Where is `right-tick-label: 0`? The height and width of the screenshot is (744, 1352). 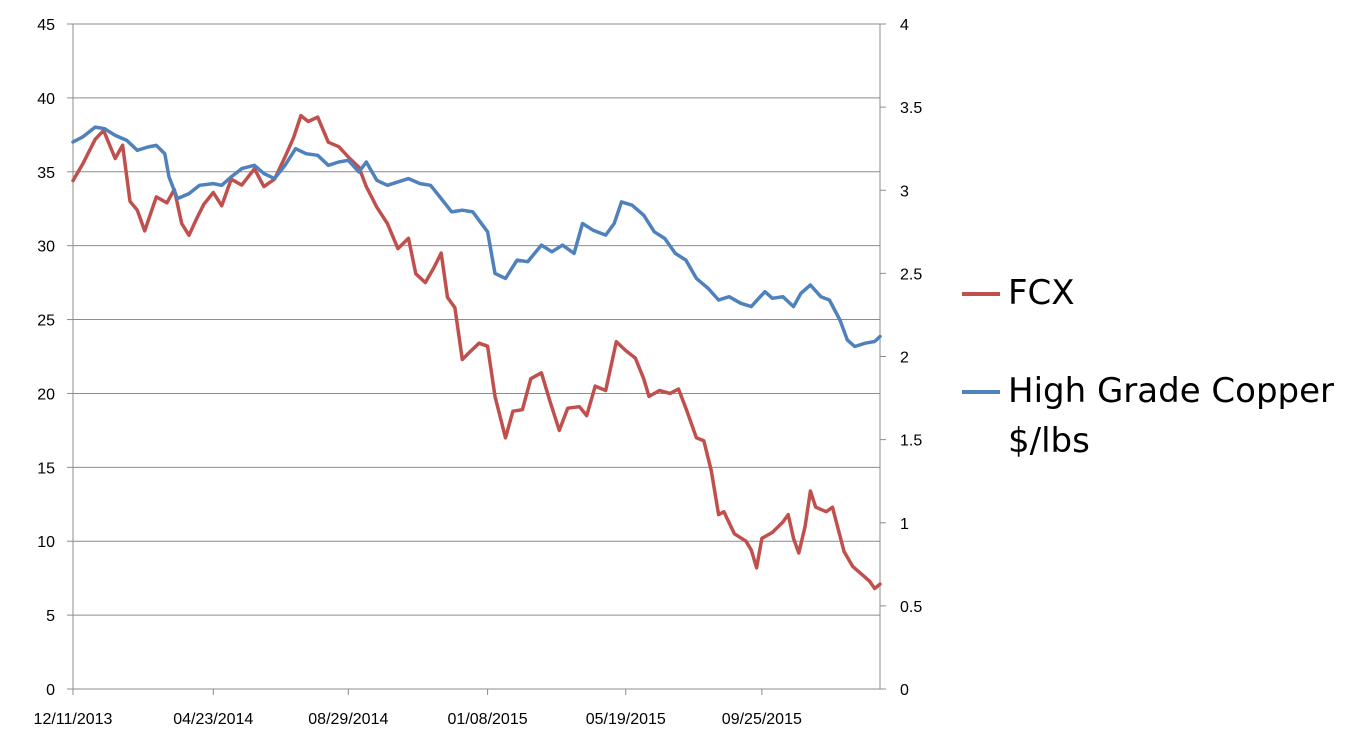
right-tick-label: 0 is located at coordinates (904, 690).